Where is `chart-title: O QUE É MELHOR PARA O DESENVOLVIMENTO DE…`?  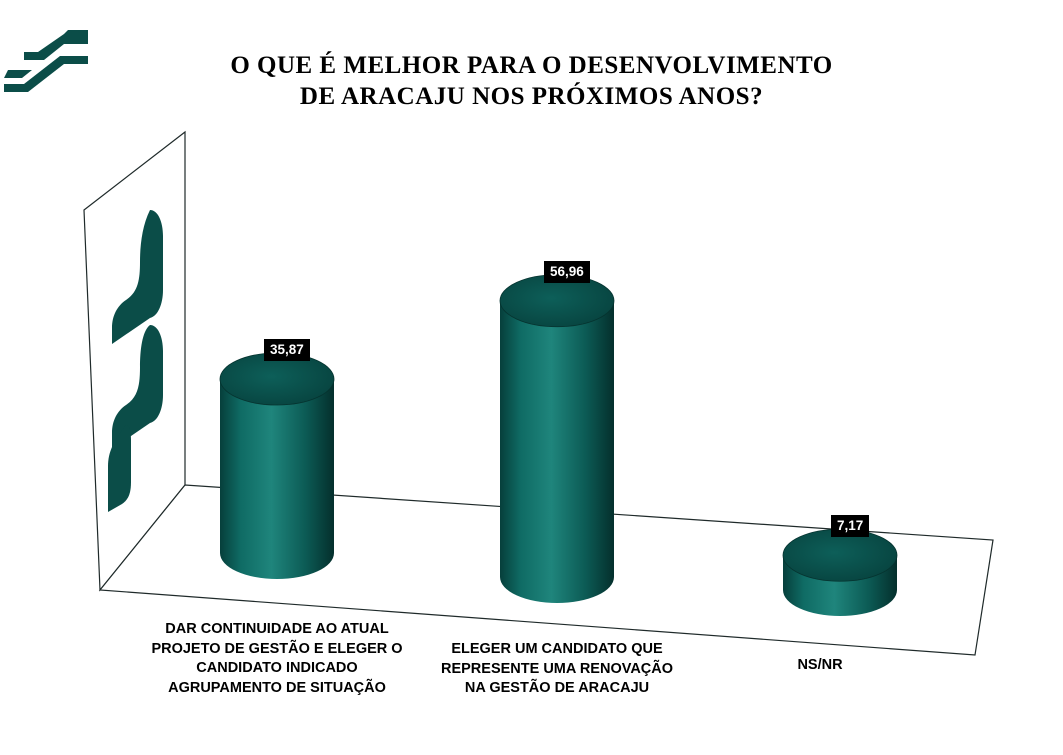
chart-title: O QUE É MELHOR PARA O DESENVOLVIMENTO DE… is located at coordinates (531, 81).